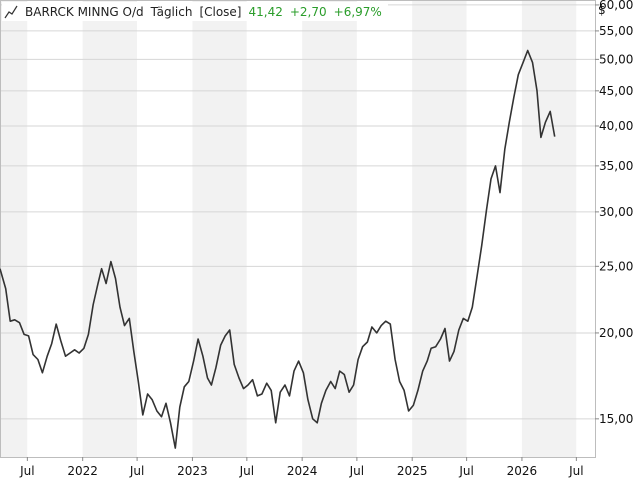  What do you see at coordinates (357, 11) in the screenshot?
I see `price-change-percent: +6,97%` at bounding box center [357, 11].